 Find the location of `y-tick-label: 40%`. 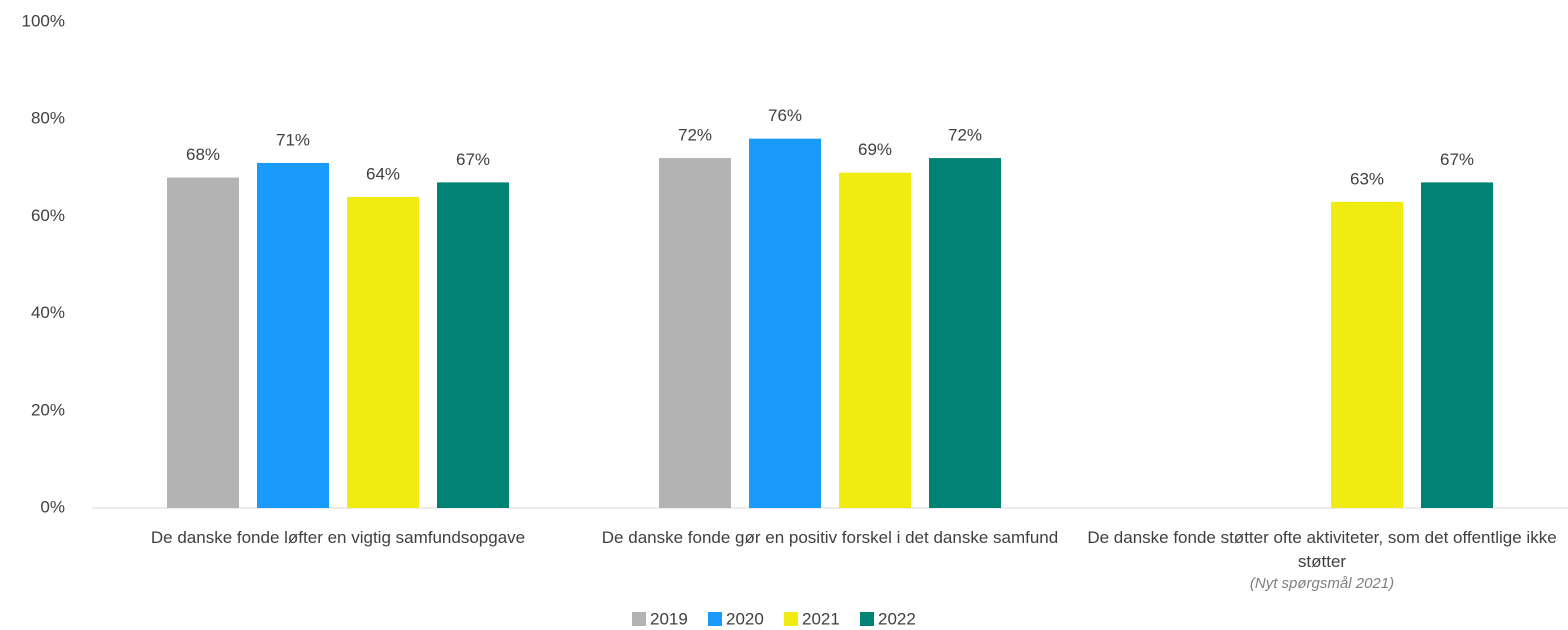

y-tick-label: 40% is located at coordinates (48, 312).